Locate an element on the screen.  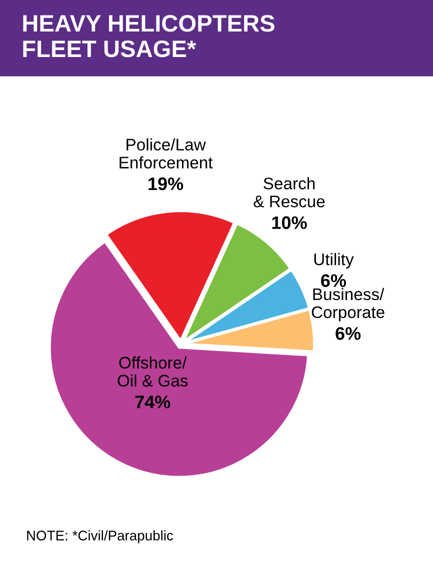
data-label: 19% is located at coordinates (166, 183).